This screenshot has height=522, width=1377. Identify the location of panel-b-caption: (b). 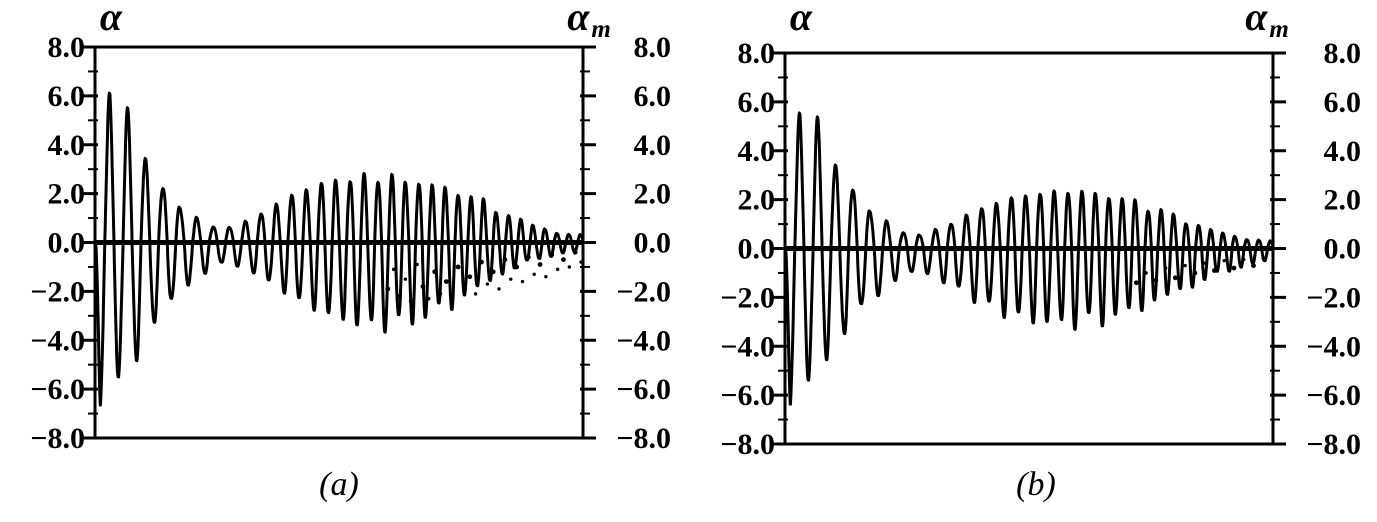
(1036, 484).